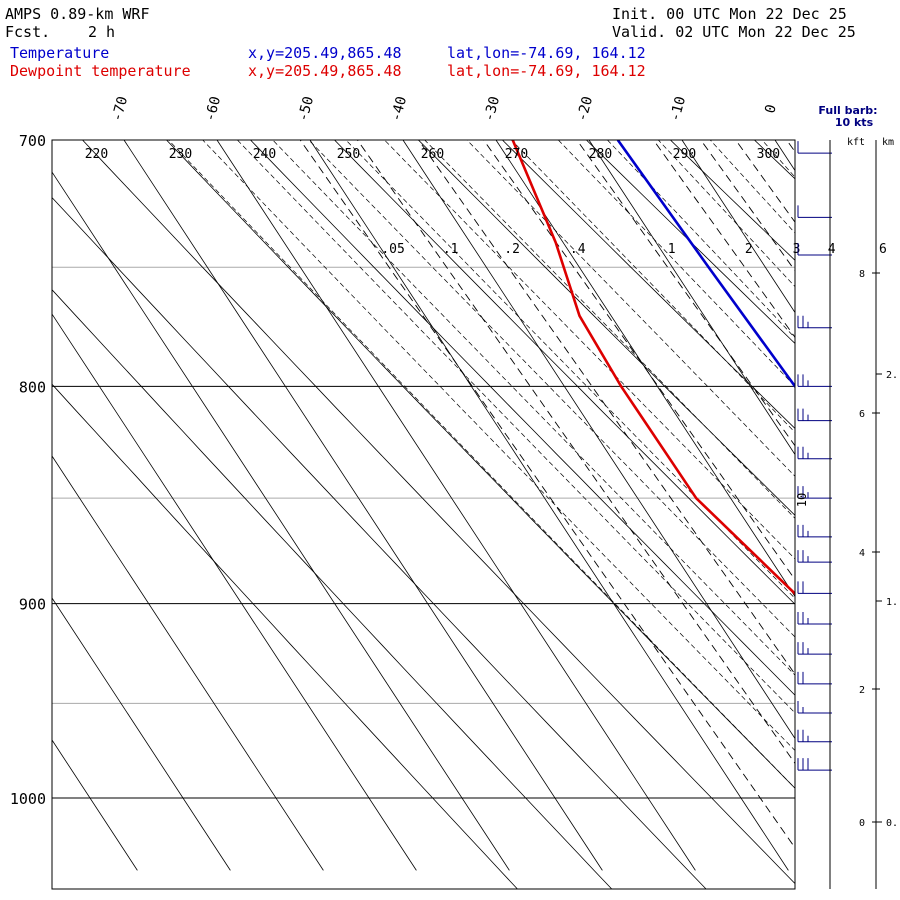 The height and width of the screenshot is (900, 900). Describe the element at coordinates (802, 500) in the screenshot. I see `sample-barb-label: 10` at that location.